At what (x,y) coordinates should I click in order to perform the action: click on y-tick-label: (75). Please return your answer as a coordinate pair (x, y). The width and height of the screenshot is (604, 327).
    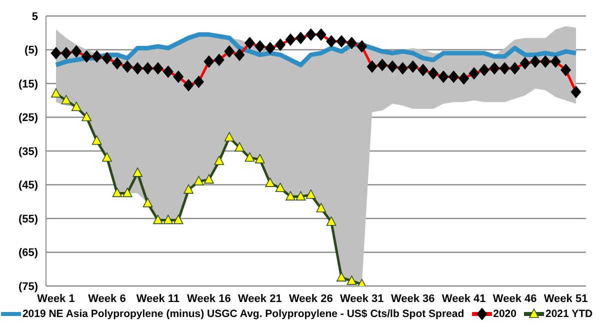
    Looking at the image, I should click on (28, 286).